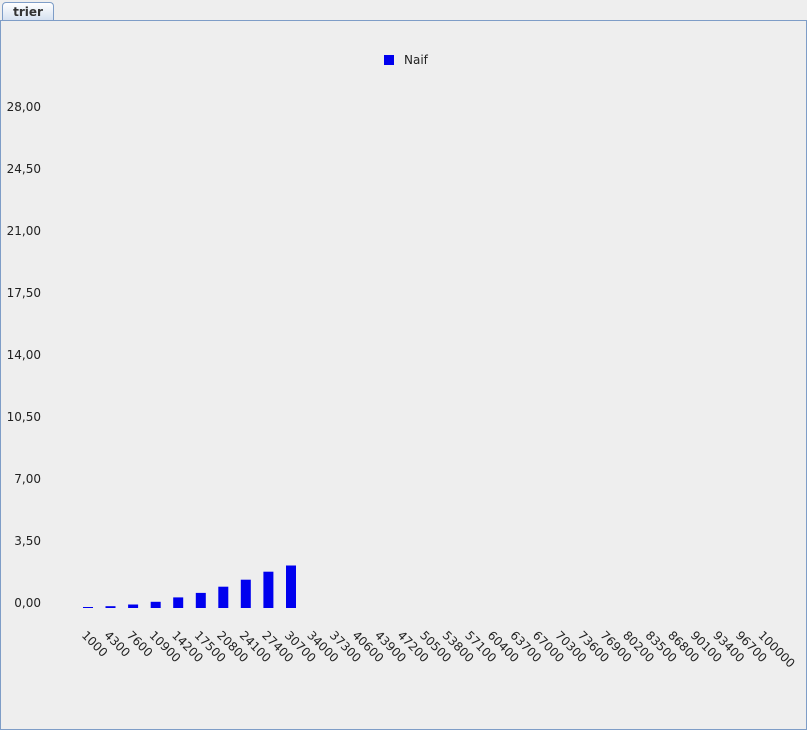 Image resolution: width=807 pixels, height=730 pixels. I want to click on y-tick-label: 3,50, so click(27, 541).